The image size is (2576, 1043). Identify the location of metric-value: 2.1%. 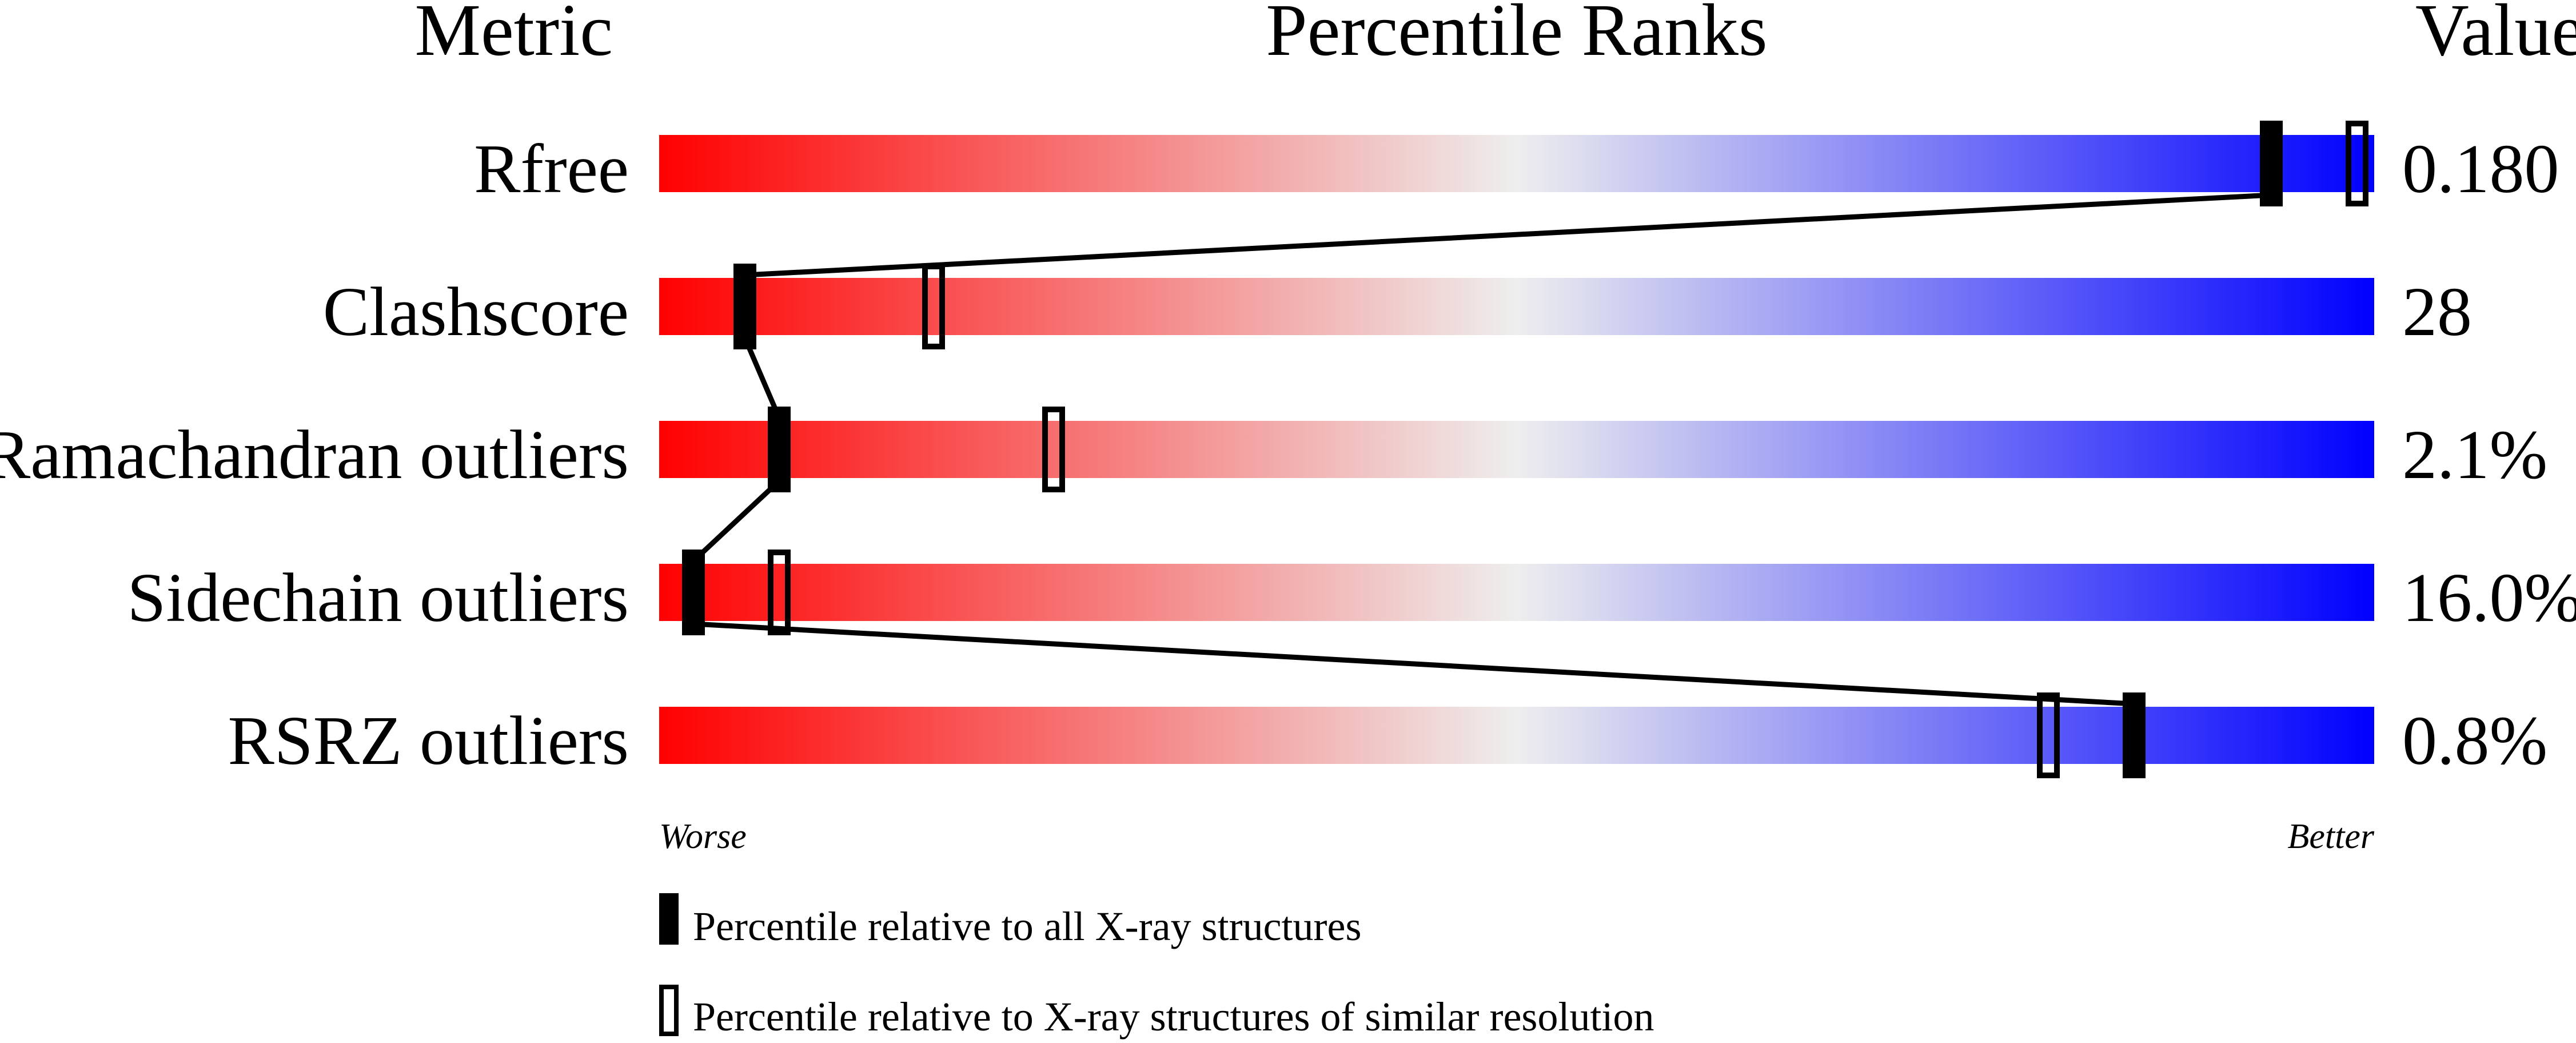
(2474, 454).